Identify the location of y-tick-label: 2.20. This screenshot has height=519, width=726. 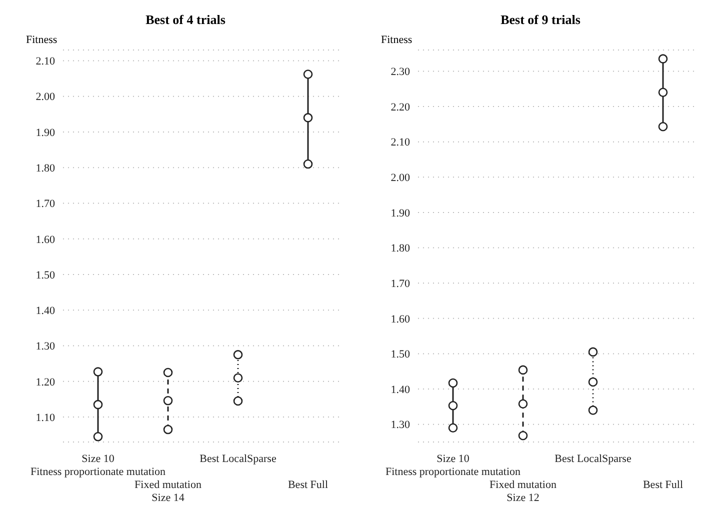
(400, 107).